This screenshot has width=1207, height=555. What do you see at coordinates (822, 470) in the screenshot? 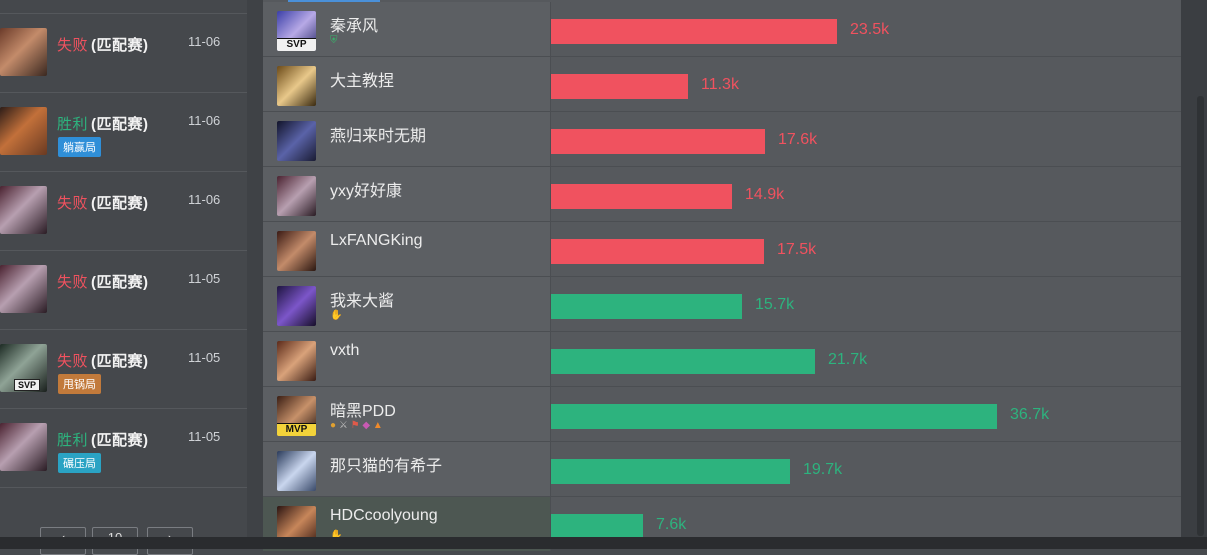
I see `damage-value: 19.7k` at bounding box center [822, 470].